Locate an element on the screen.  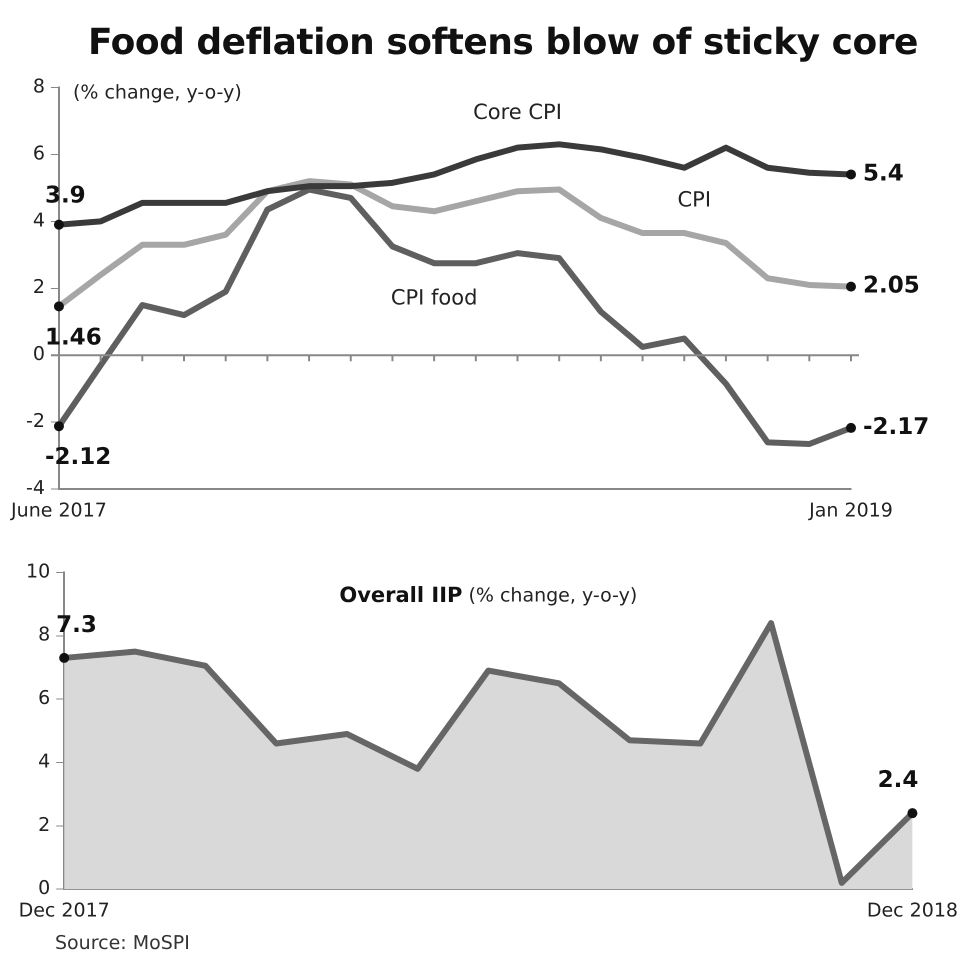
series-label: Core CPI is located at coordinates (517, 112).